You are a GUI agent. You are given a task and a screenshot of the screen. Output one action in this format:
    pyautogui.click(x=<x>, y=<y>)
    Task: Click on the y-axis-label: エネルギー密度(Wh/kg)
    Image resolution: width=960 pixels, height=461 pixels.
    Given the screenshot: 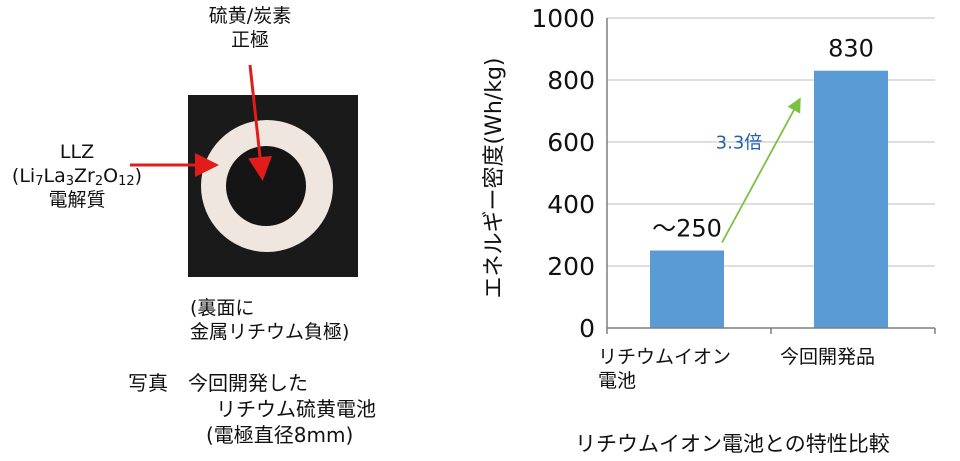 What is the action you would take?
    pyautogui.click(x=494, y=178)
    